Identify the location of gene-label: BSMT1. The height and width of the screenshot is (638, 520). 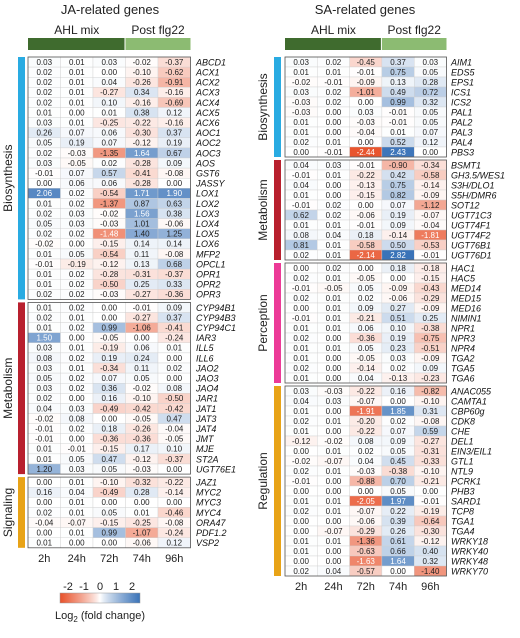
(466, 165).